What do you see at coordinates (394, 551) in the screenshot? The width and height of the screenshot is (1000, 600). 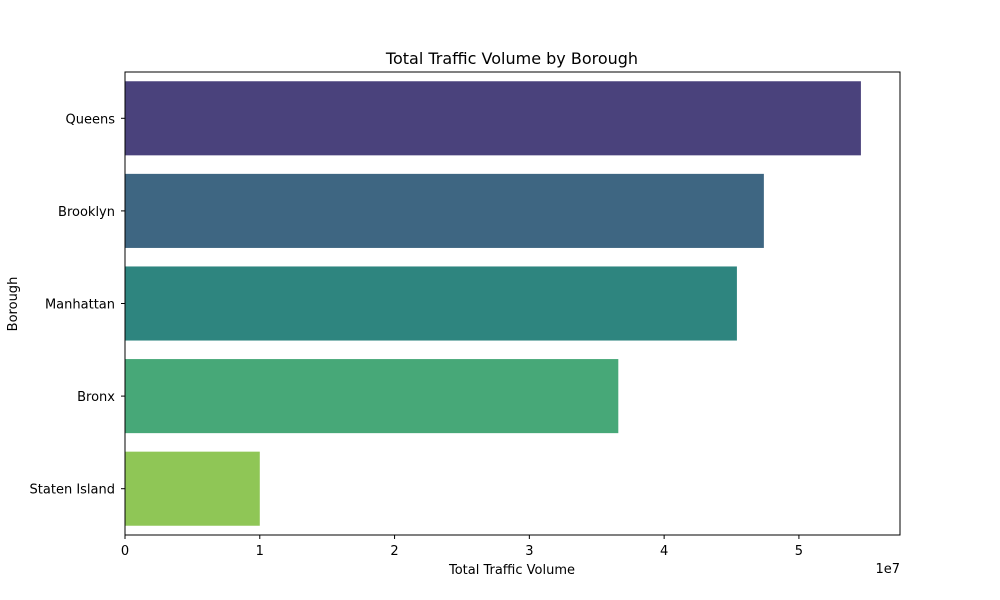 I see `x-tick-label: 2` at bounding box center [394, 551].